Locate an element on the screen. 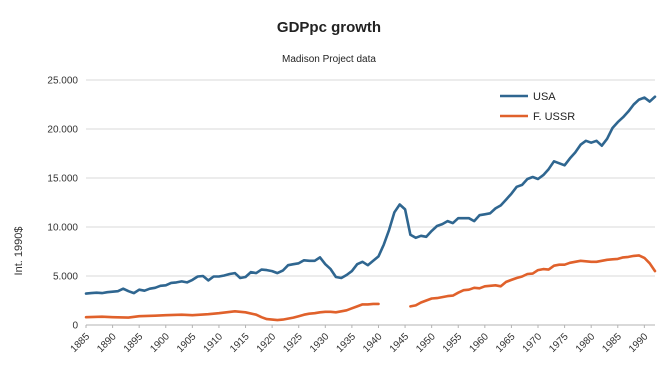 The width and height of the screenshot is (660, 370). x-tick-label: 1925 is located at coordinates (293, 343).